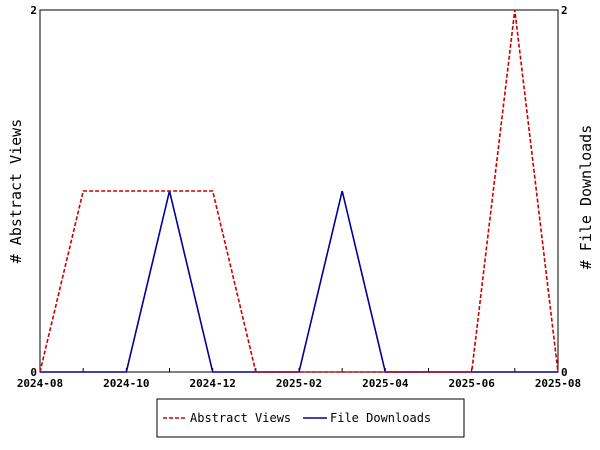  I want to click on x-tick-label: 2024-12, so click(212, 383).